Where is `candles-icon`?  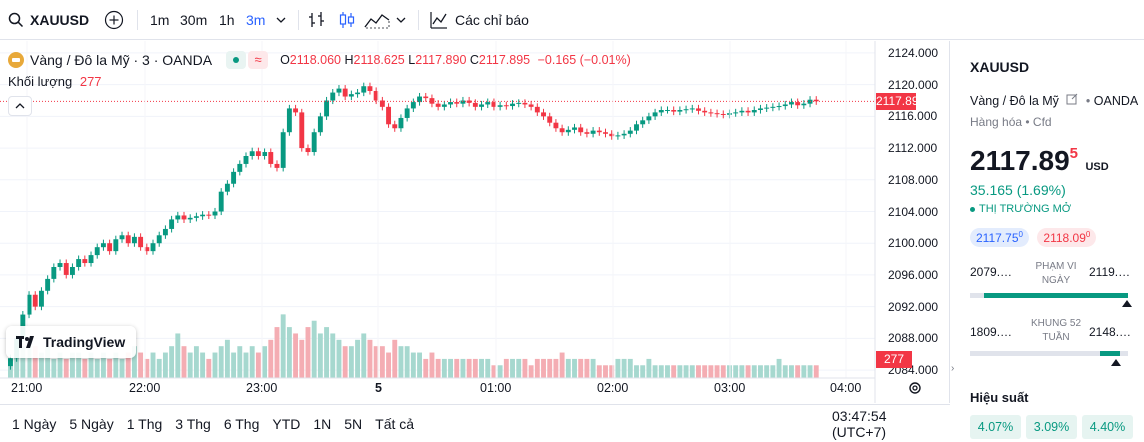
candles-icon is located at coordinates (347, 20).